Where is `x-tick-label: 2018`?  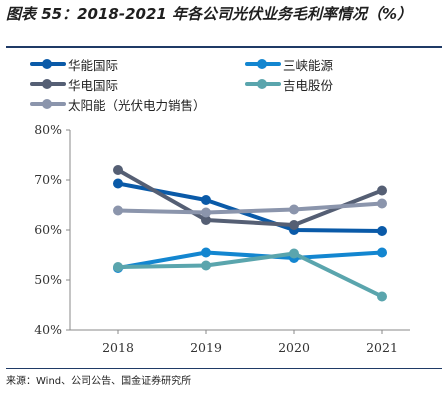 x-tick-label: 2018 is located at coordinates (118, 347).